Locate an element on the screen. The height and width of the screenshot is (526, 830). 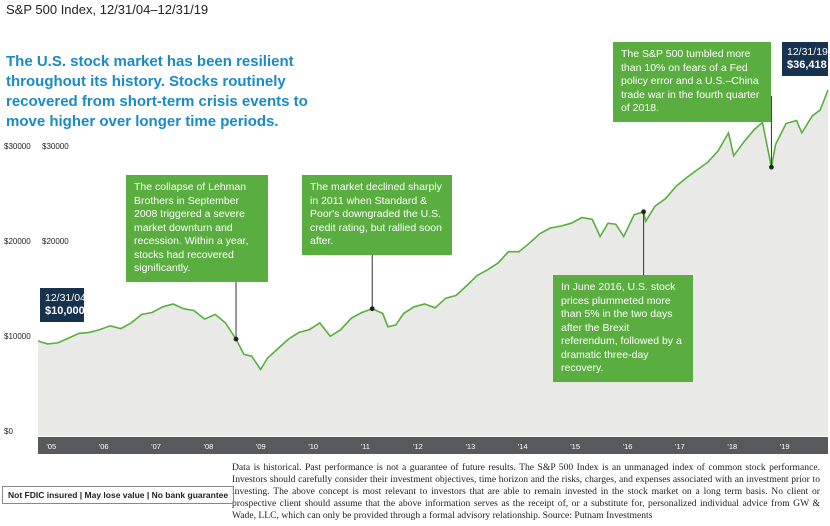
x-tick-label: '07 is located at coordinates (156, 446).